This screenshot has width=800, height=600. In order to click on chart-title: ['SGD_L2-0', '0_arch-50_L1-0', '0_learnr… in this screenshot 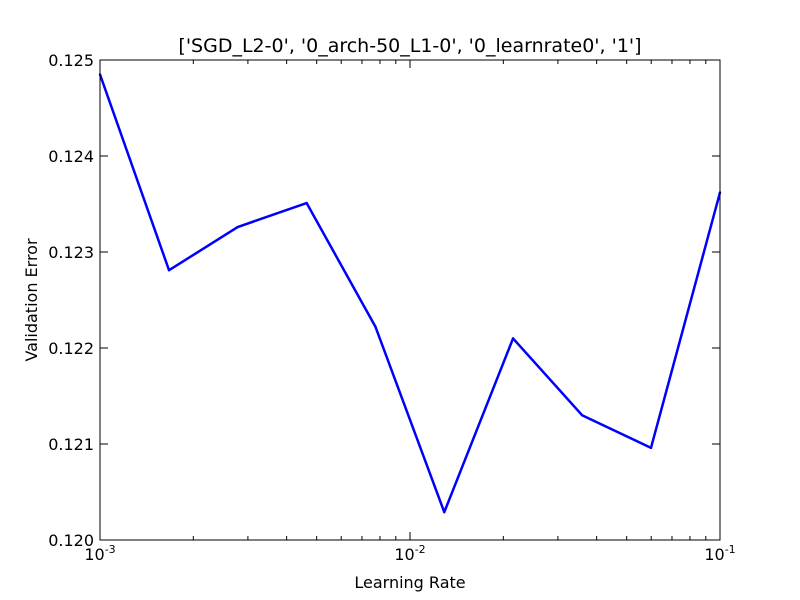, I will do `click(409, 46)`.